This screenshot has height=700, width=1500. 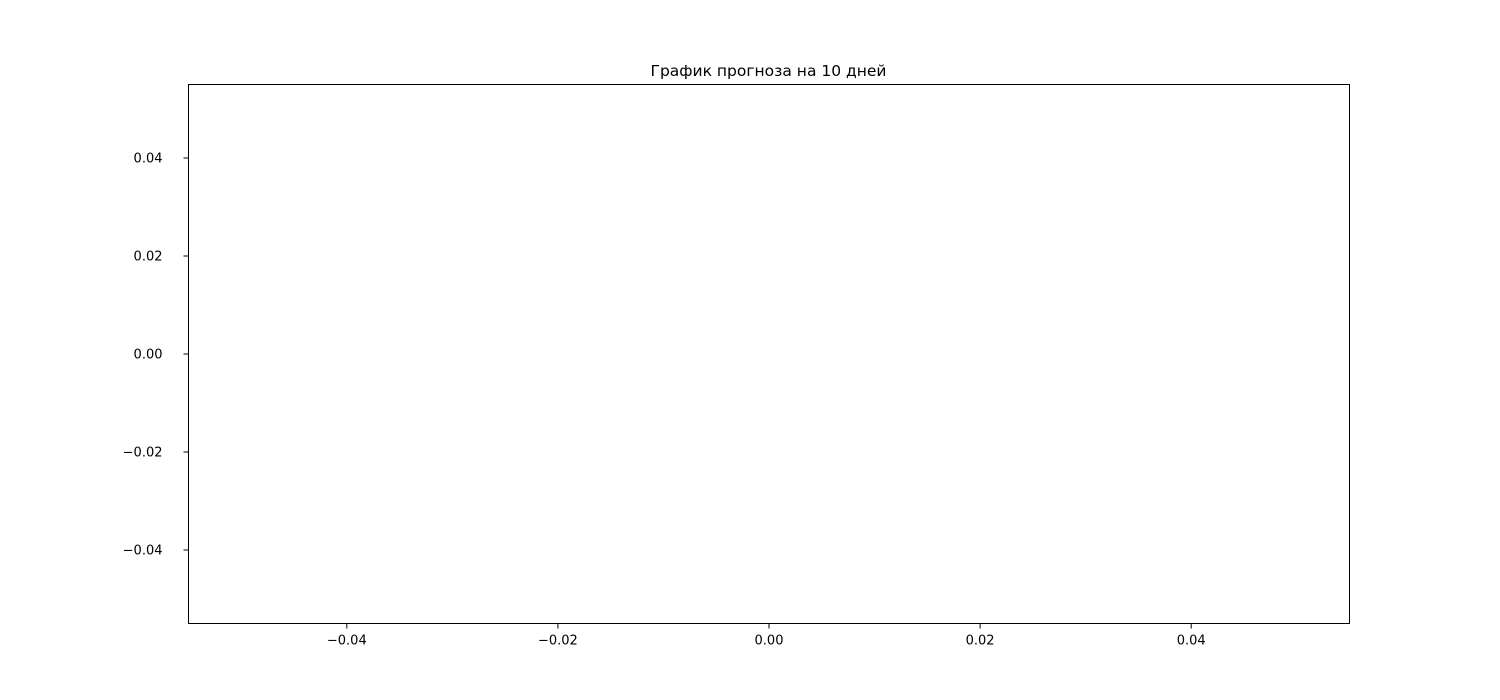 What do you see at coordinates (148, 159) in the screenshot?
I see `y-tick-label: 0.04` at bounding box center [148, 159].